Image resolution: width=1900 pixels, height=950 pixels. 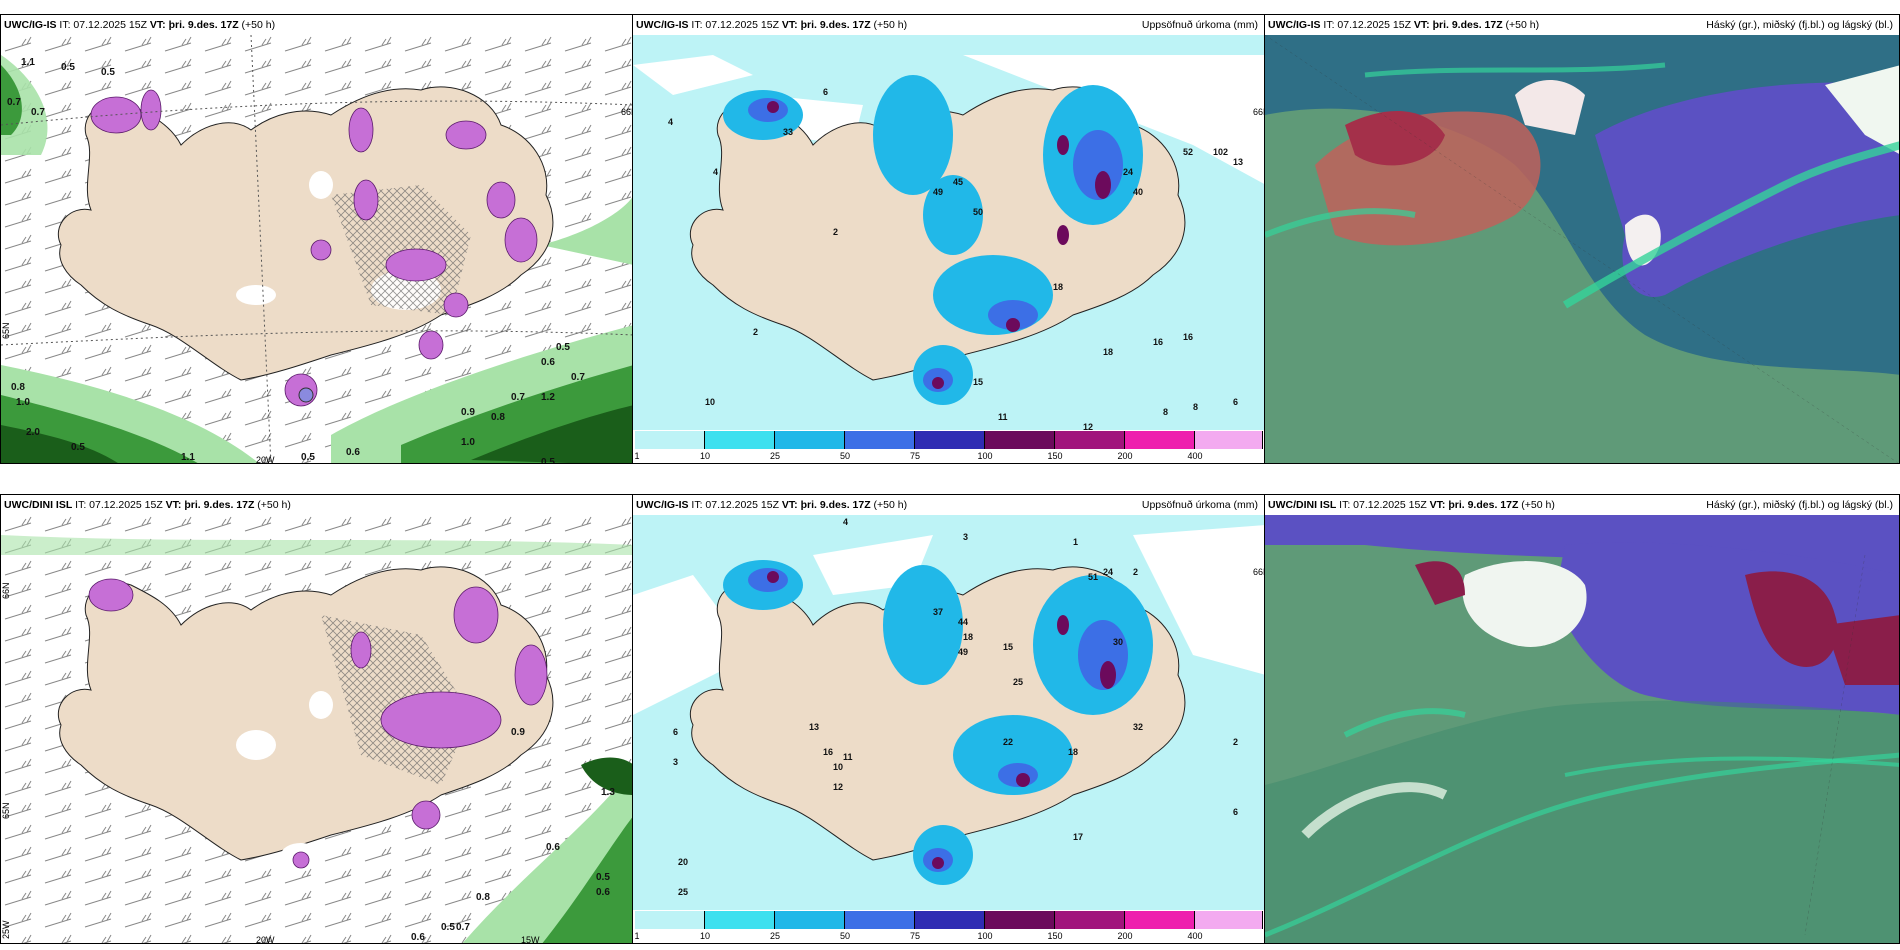 What do you see at coordinates (1302, 505) in the screenshot?
I see `model-name: UWC/DINI ISL` at bounding box center [1302, 505].